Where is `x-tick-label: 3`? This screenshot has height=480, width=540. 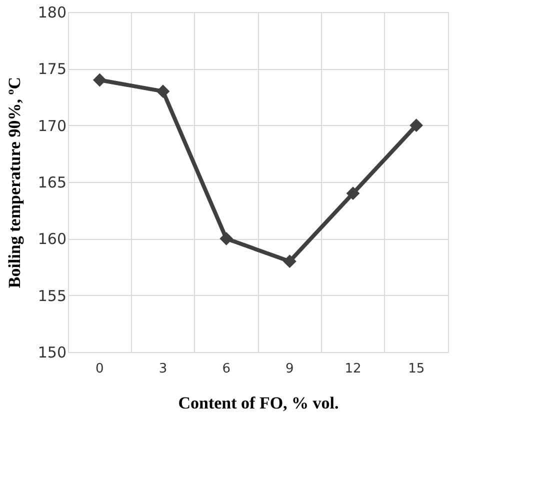
x-tick-label: 3 is located at coordinates (163, 369).